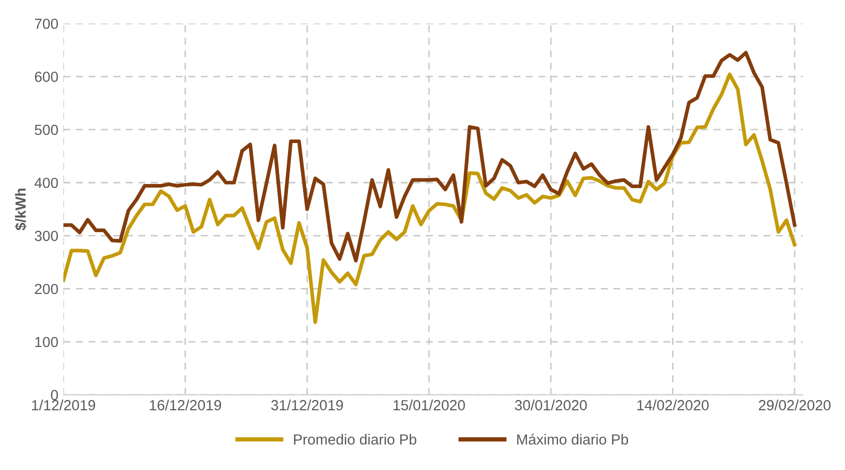 Image resolution: width=845 pixels, height=470 pixels. What do you see at coordinates (46, 183) in the screenshot?
I see `y-tick-label: 400` at bounding box center [46, 183].